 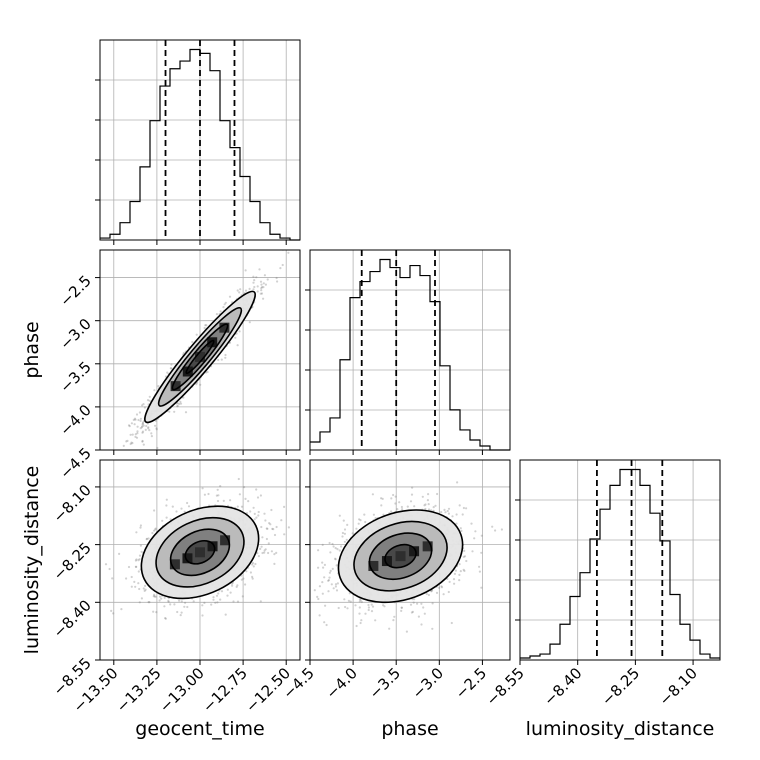 I want to click on x-axis-label-geocent-time: geocent_time, so click(x=199, y=729).